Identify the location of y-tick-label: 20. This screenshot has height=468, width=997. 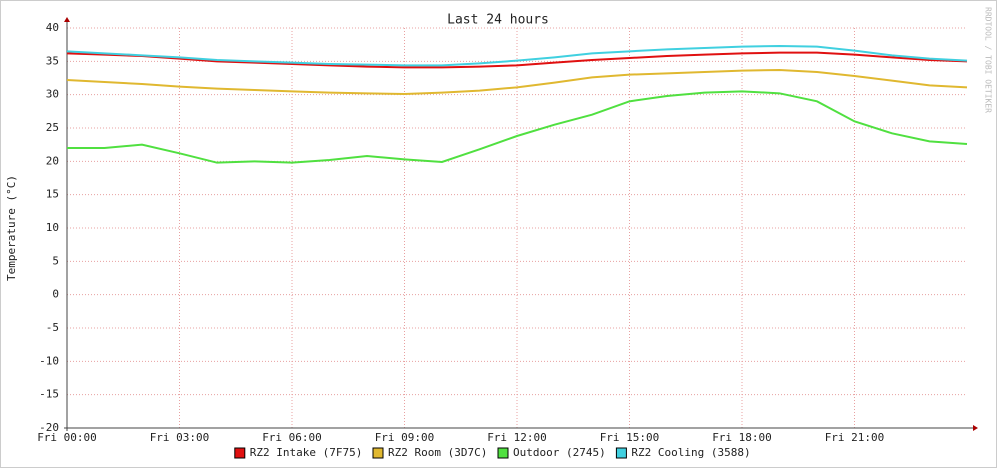
(52, 160).